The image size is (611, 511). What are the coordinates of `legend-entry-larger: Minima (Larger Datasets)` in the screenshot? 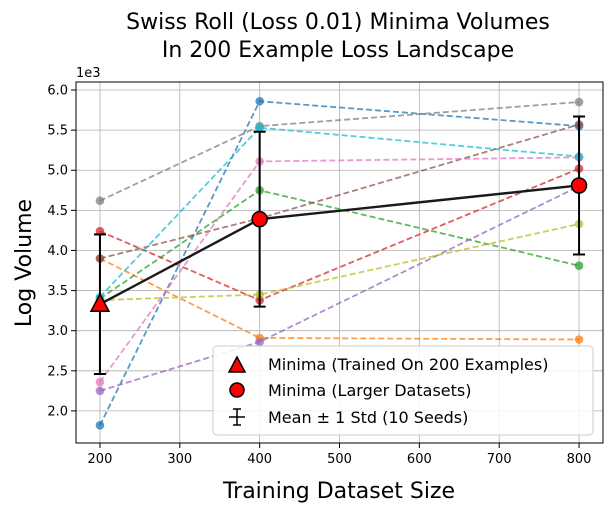 It's located at (369, 390).